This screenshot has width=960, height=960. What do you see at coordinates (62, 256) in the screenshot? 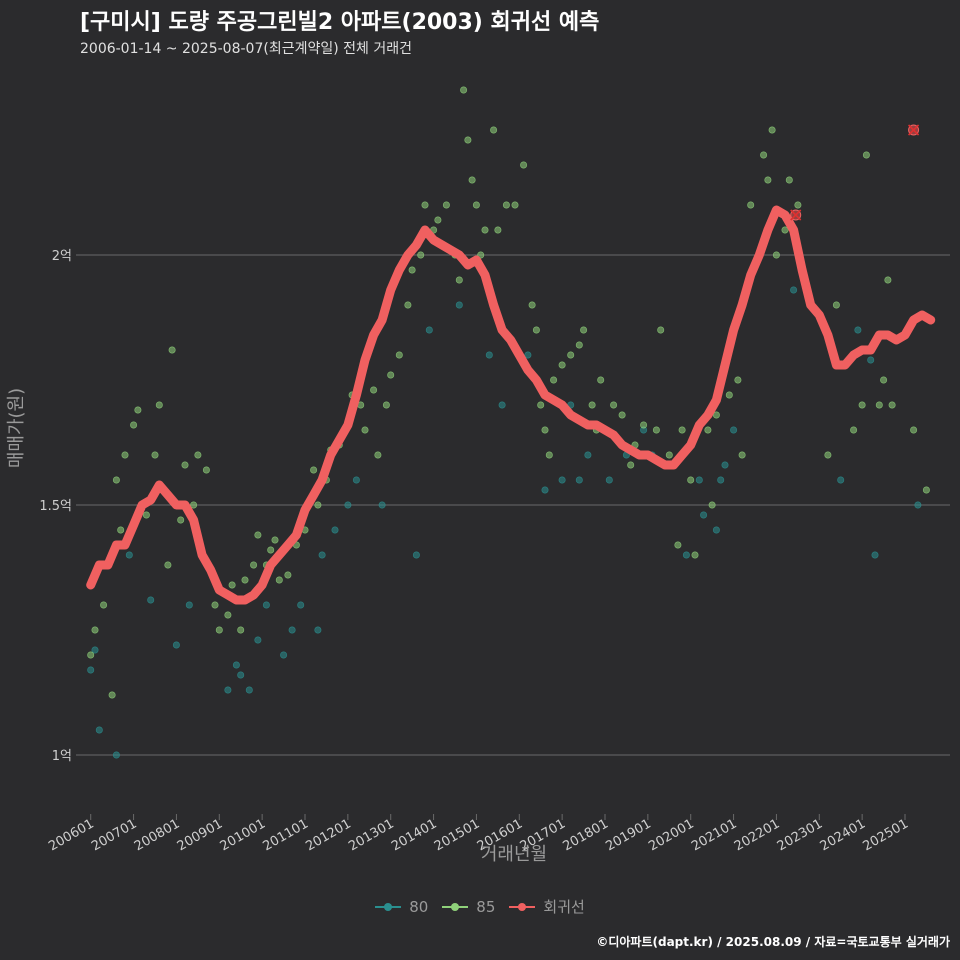
I see `y-tick-label: 2억` at bounding box center [62, 256].